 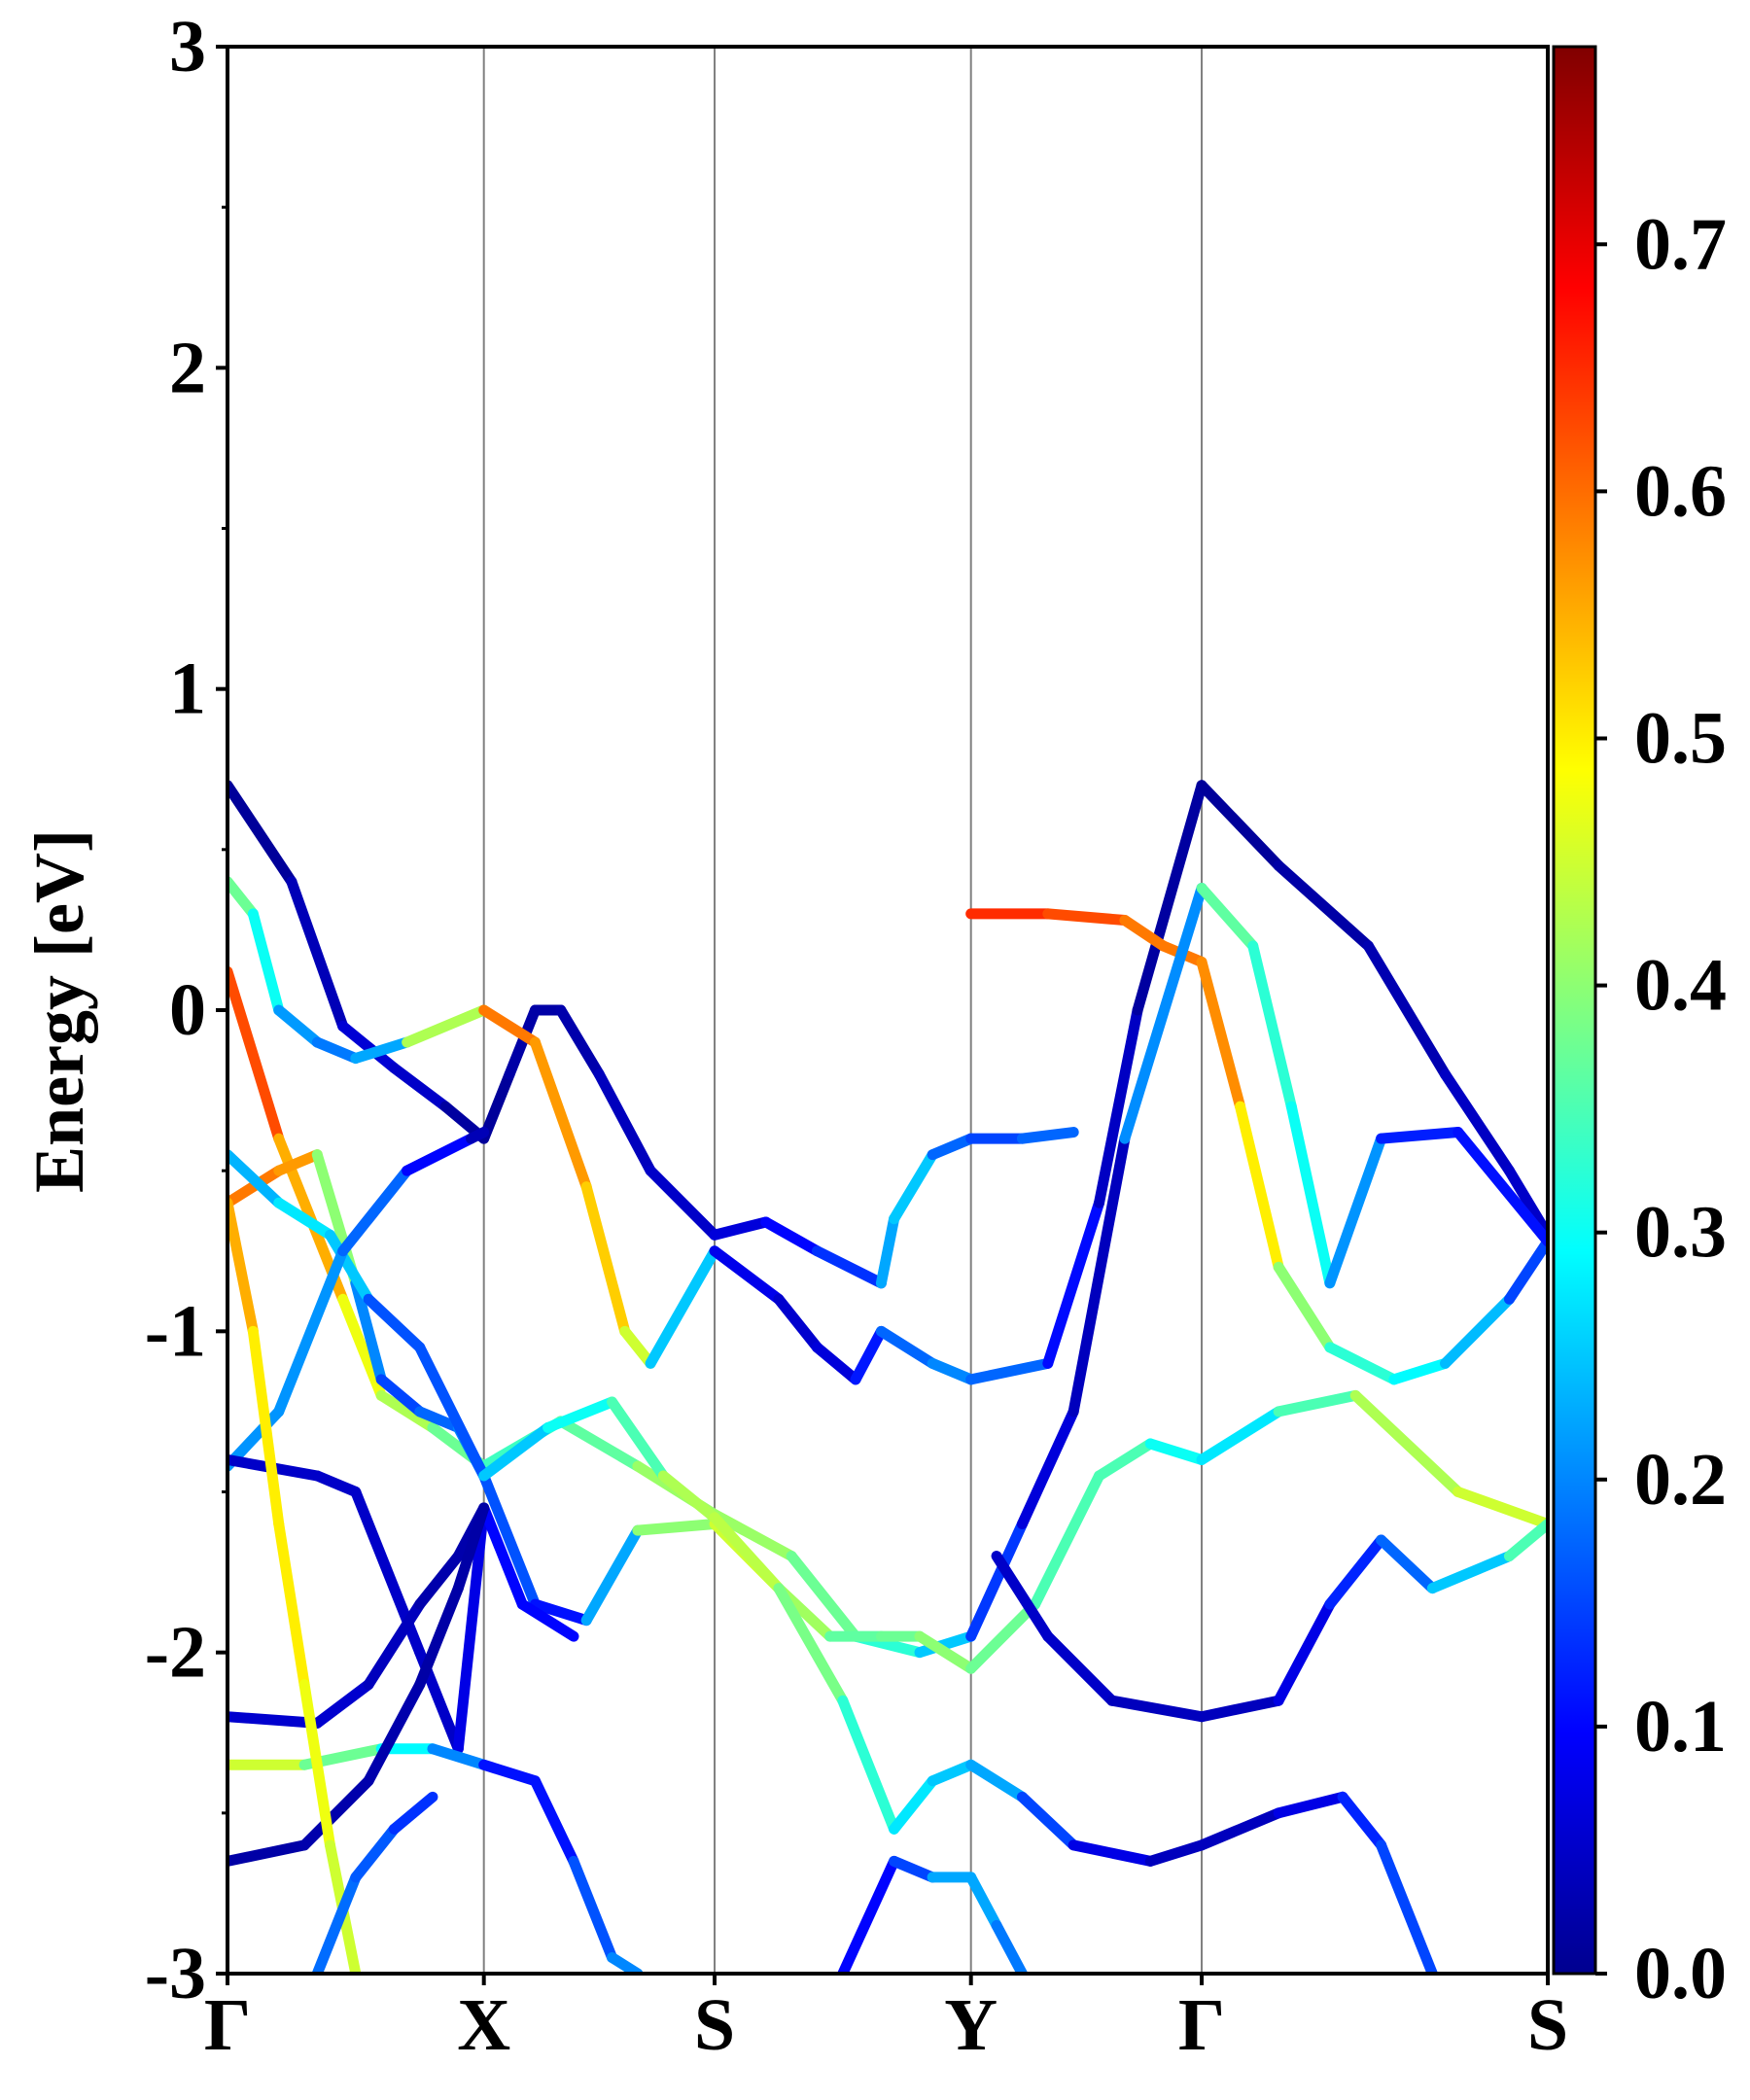 What do you see at coordinates (187, 47) in the screenshot?
I see `y-tick-label: 3` at bounding box center [187, 47].